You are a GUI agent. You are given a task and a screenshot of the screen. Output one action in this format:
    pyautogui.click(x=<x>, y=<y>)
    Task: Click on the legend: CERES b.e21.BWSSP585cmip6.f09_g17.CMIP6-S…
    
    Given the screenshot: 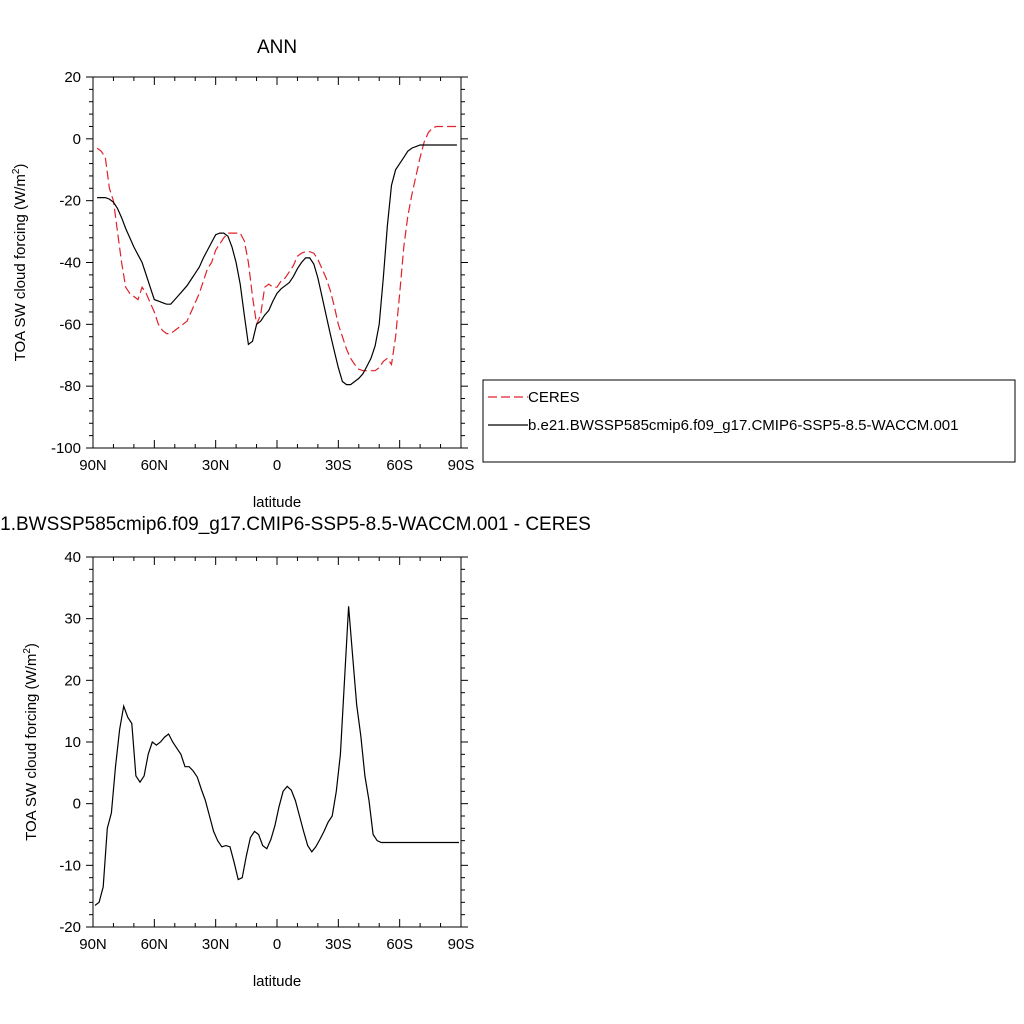 What is the action you would take?
    pyautogui.click(x=749, y=421)
    